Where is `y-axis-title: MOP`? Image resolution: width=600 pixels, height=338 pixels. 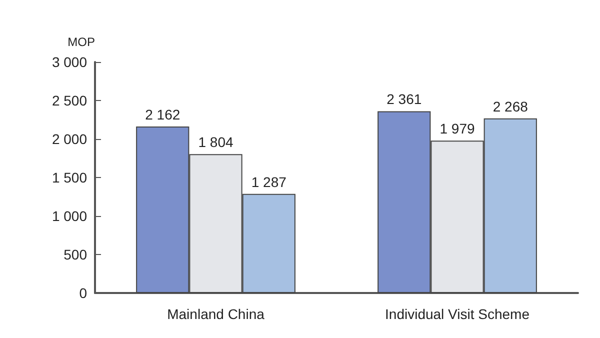 y-axis-title: MOP is located at coordinates (81, 42).